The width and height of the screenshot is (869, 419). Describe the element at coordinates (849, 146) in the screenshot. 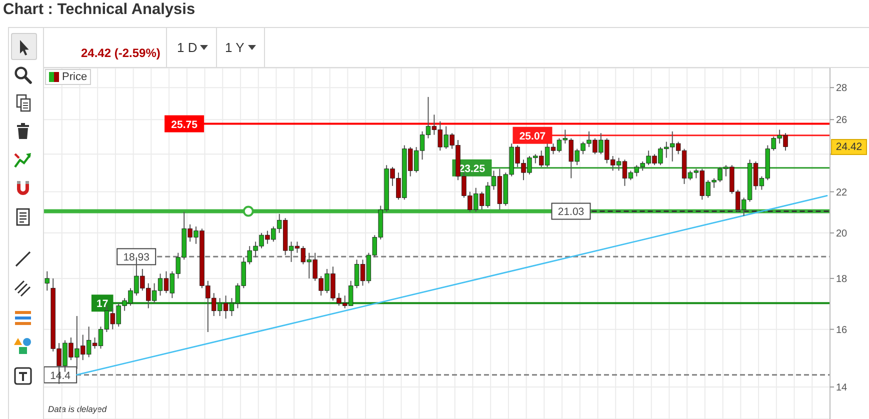

I see `annotation: 24.42` at that location.